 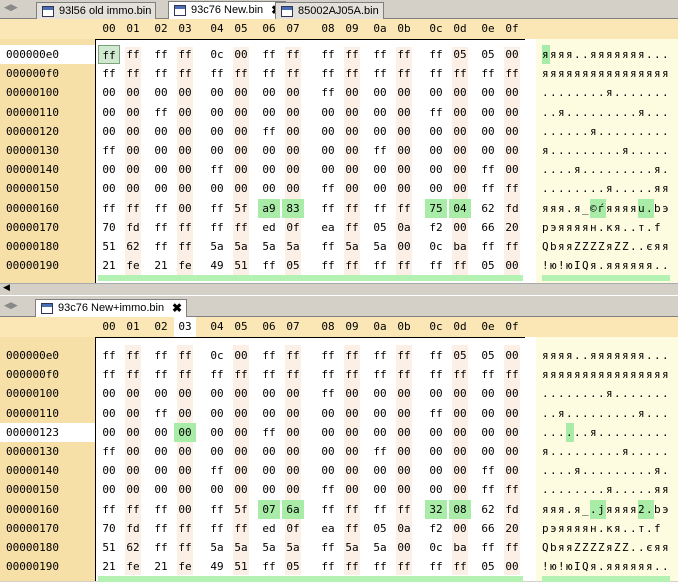 I want to click on file-tab: 93l56 old immo.bin, so click(x=96, y=10).